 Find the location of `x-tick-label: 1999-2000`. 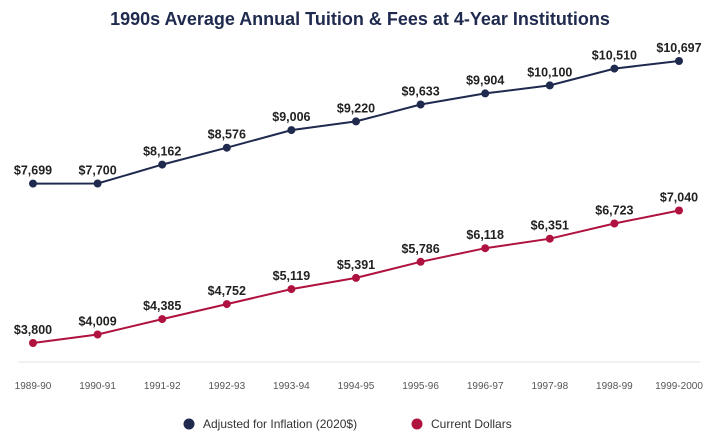

x-tick-label: 1999-2000 is located at coordinates (679, 386).